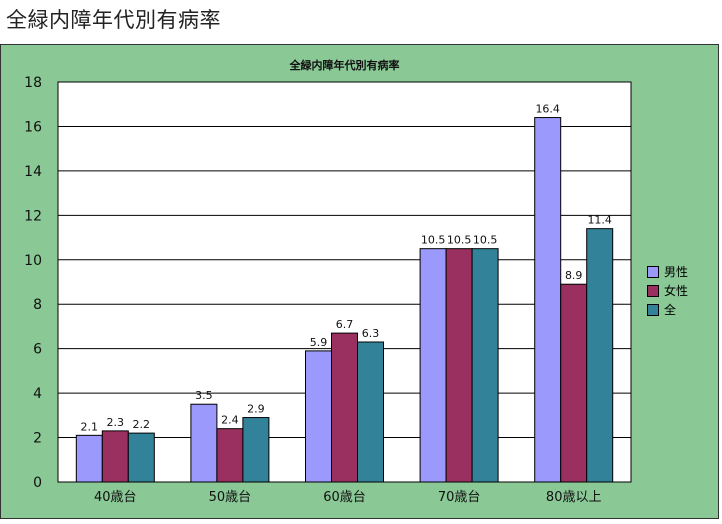 The height and width of the screenshot is (524, 722). Describe the element at coordinates (599, 220) in the screenshot. I see `data-label: 11.4` at that location.